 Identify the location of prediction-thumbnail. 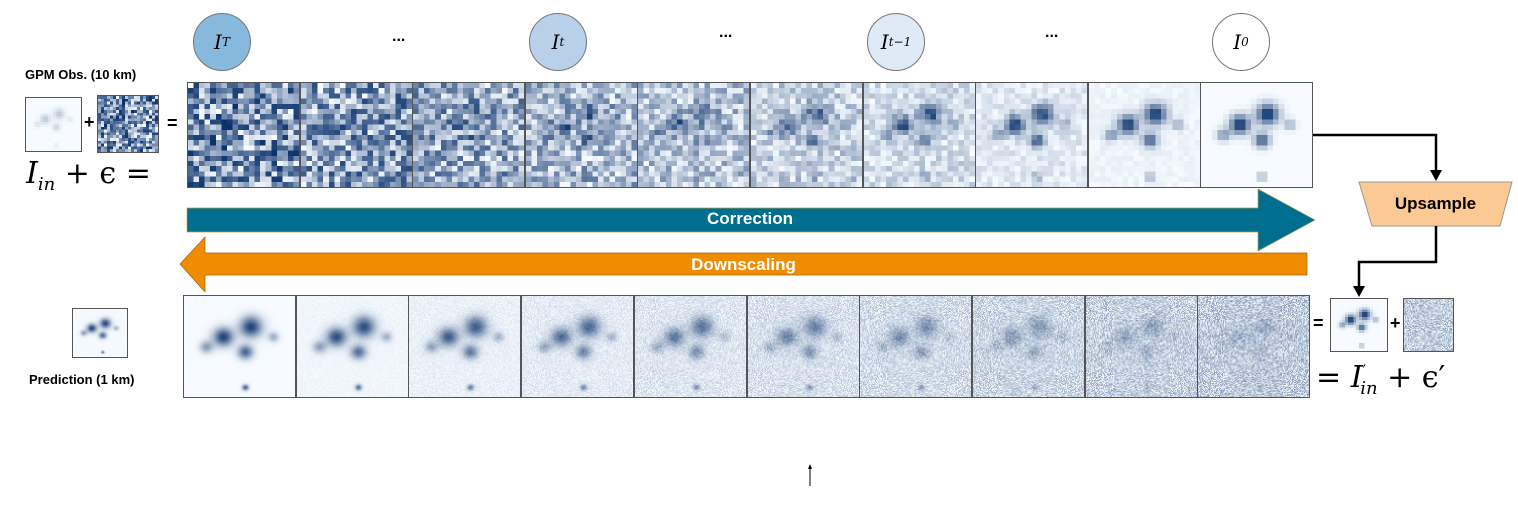
(100, 333).